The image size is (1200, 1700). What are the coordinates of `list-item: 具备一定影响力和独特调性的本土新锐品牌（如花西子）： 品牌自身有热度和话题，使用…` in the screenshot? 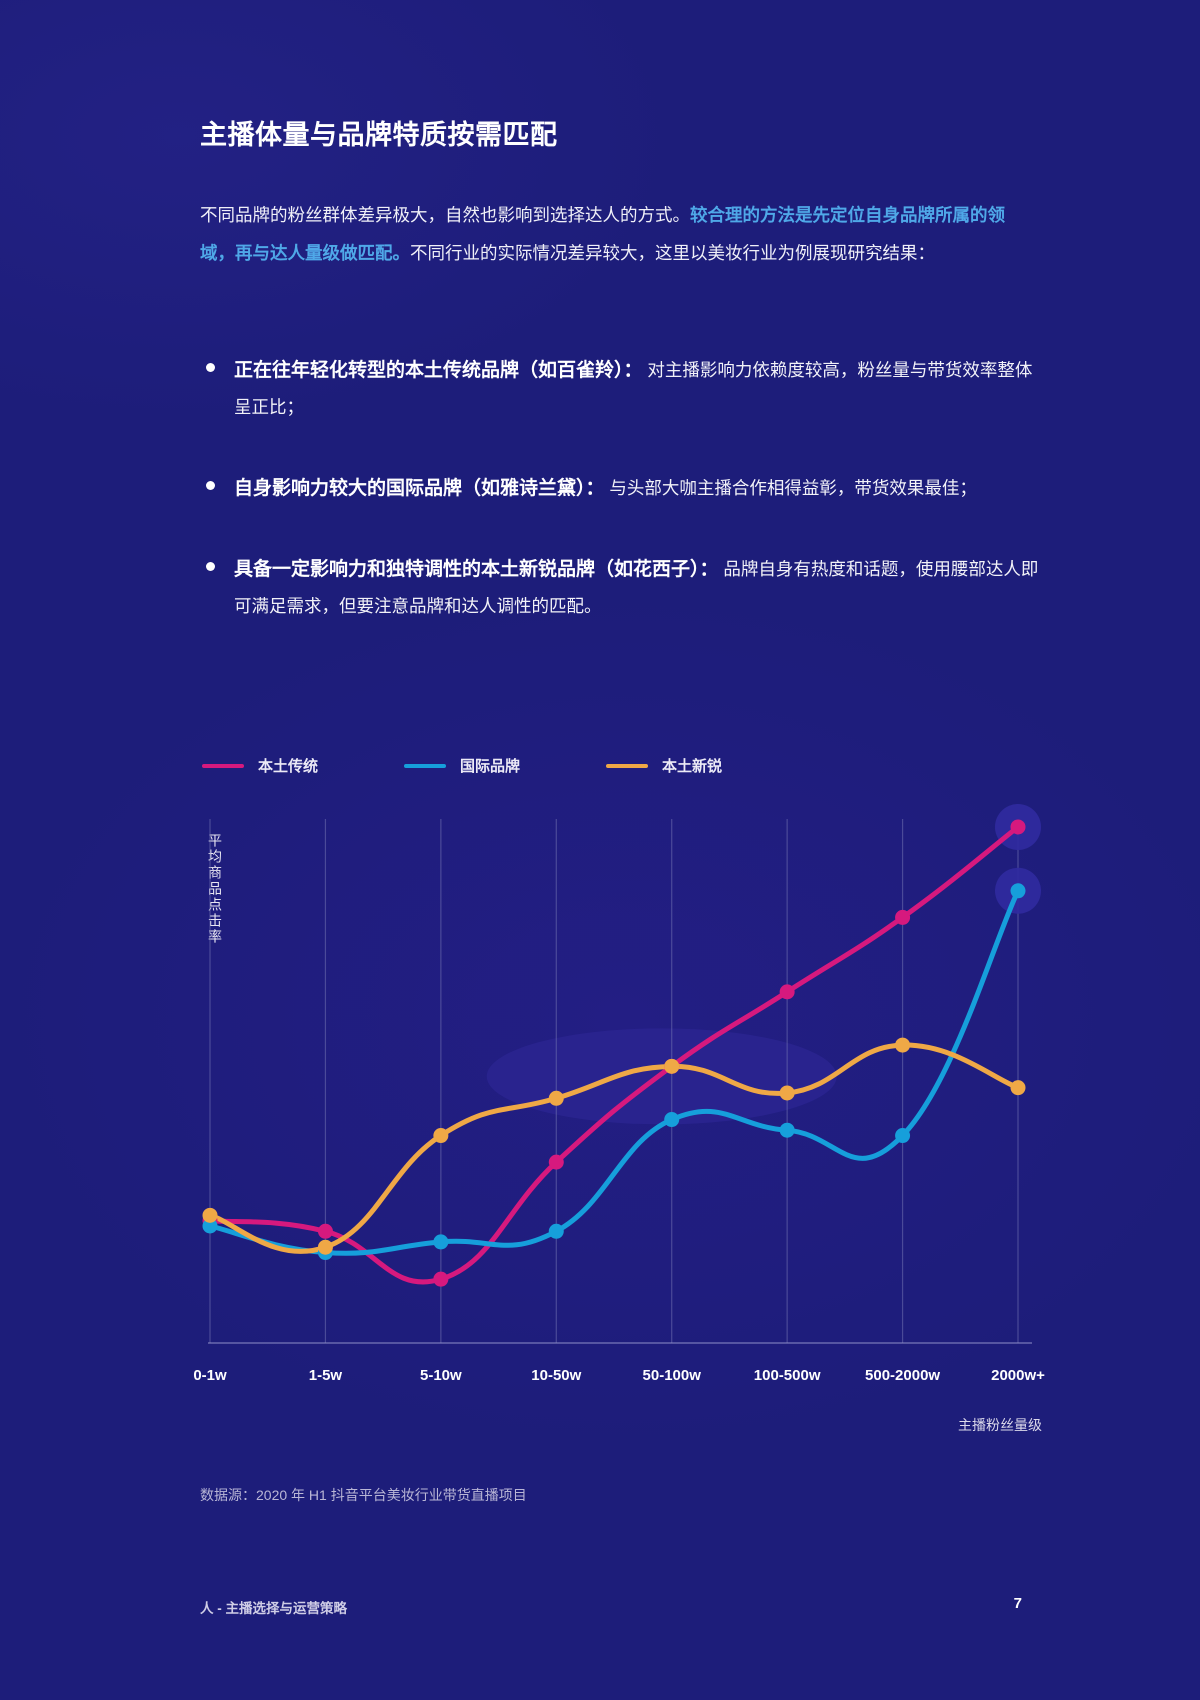 It's located at (620, 588).